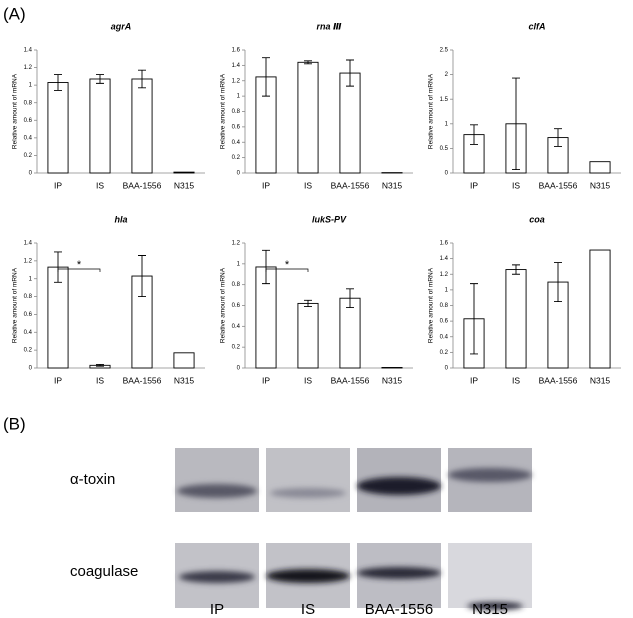 Image resolution: width=633 pixels, height=618 pixels. Describe the element at coordinates (444, 51) in the screenshot. I see `y-tick-label: 2.5` at that location.